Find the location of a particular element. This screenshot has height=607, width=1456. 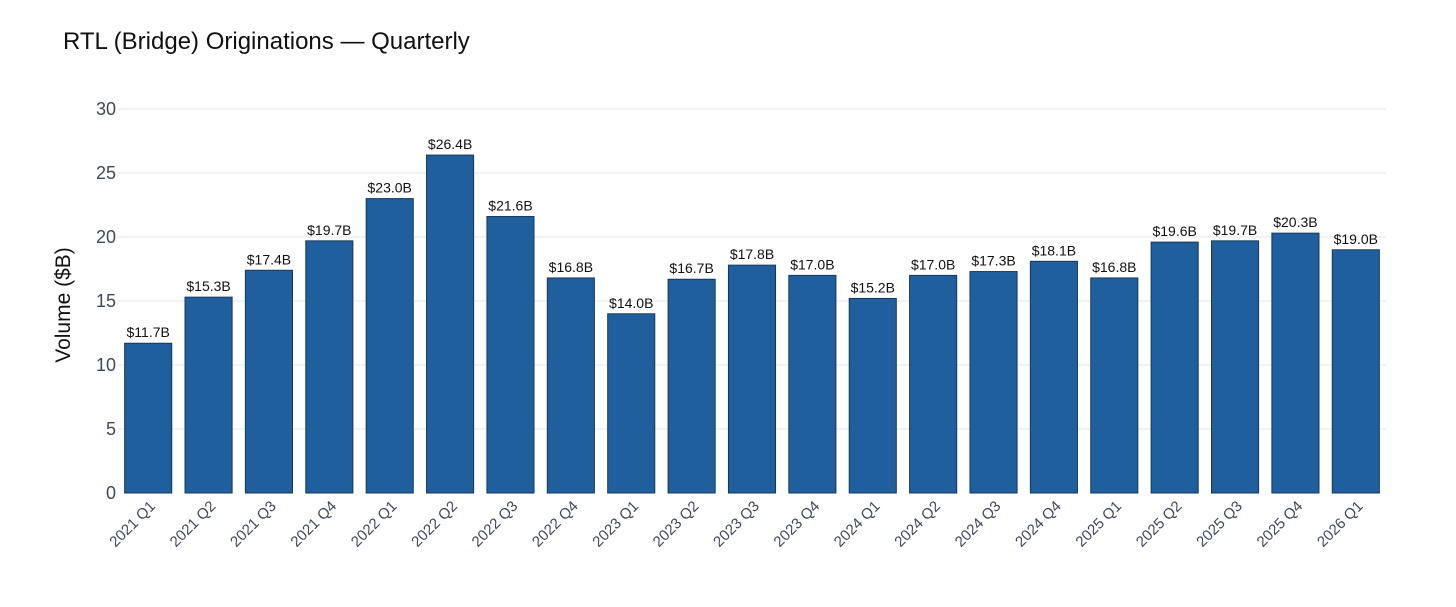

x-tick-label: 2021 Q3 is located at coordinates (253, 524).